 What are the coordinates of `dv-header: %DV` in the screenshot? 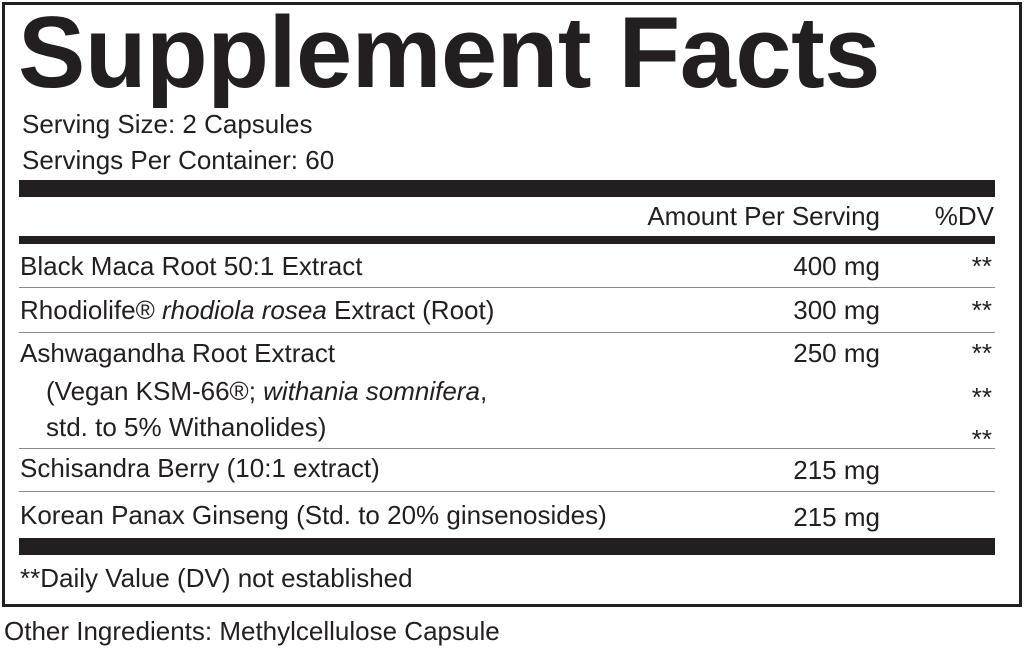 It's located at (964, 216).